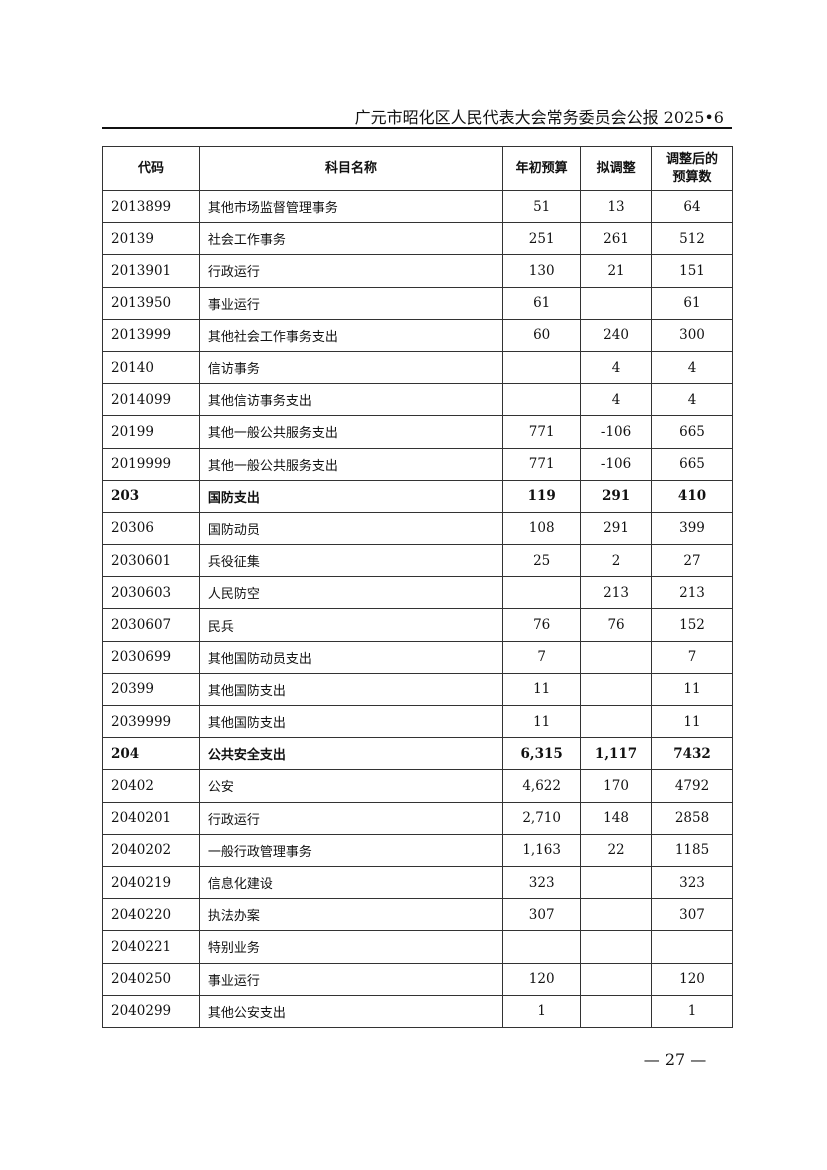 This screenshot has width=827, height=1170. Describe the element at coordinates (542, 786) in the screenshot. I see `cell-initial: 4,622` at that location.